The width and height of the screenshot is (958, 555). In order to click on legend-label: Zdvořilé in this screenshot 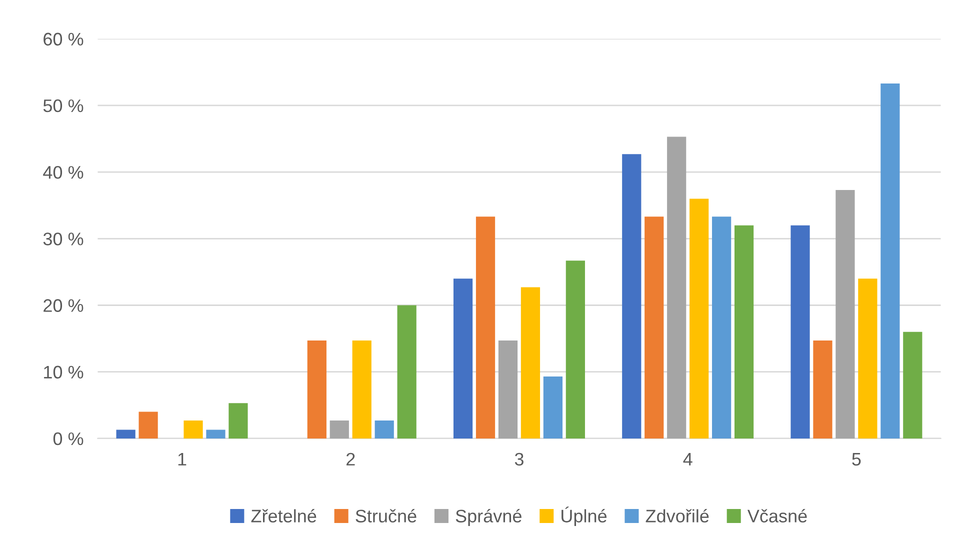, I will do `click(677, 515)`.